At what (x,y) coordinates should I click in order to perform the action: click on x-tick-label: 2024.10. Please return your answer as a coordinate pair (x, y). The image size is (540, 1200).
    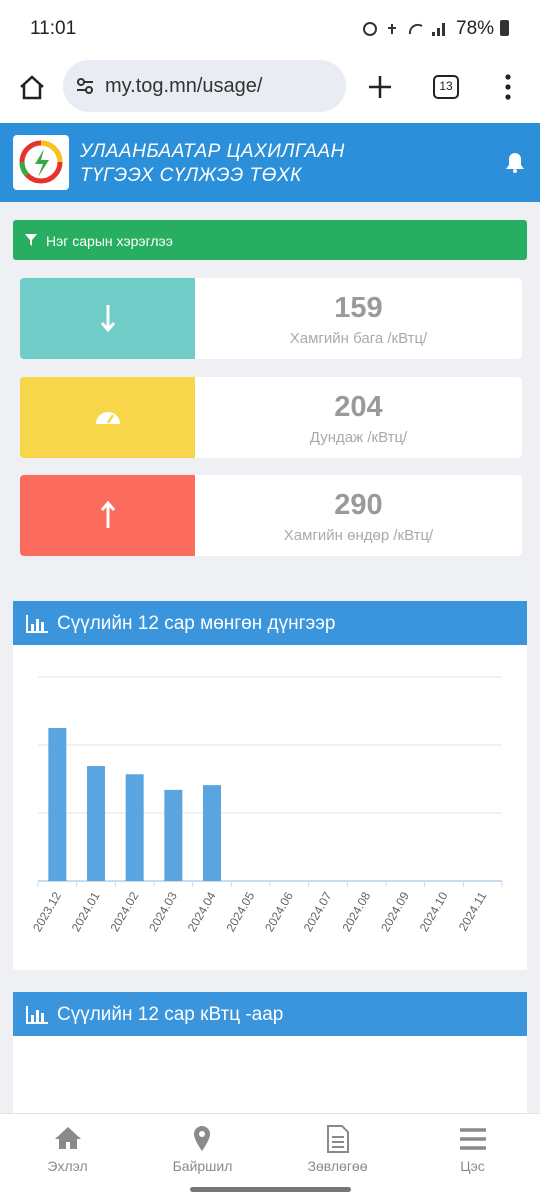
    Looking at the image, I should click on (434, 911).